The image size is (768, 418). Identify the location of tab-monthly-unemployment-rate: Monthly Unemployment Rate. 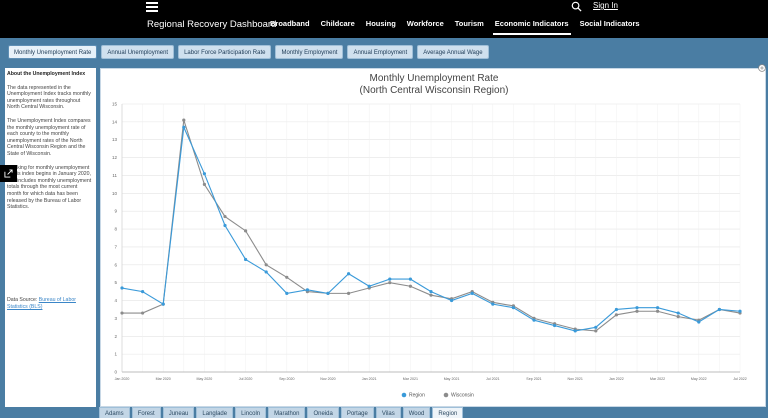
(53, 52).